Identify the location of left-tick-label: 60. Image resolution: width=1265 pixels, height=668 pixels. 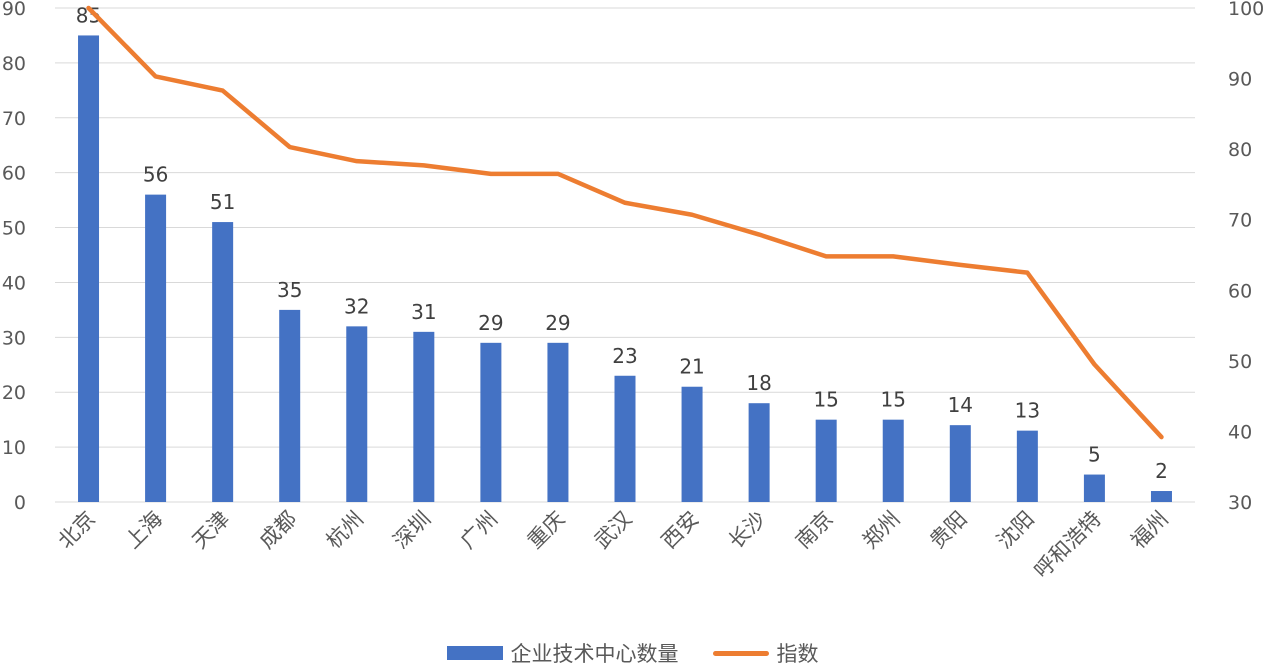
(14, 174).